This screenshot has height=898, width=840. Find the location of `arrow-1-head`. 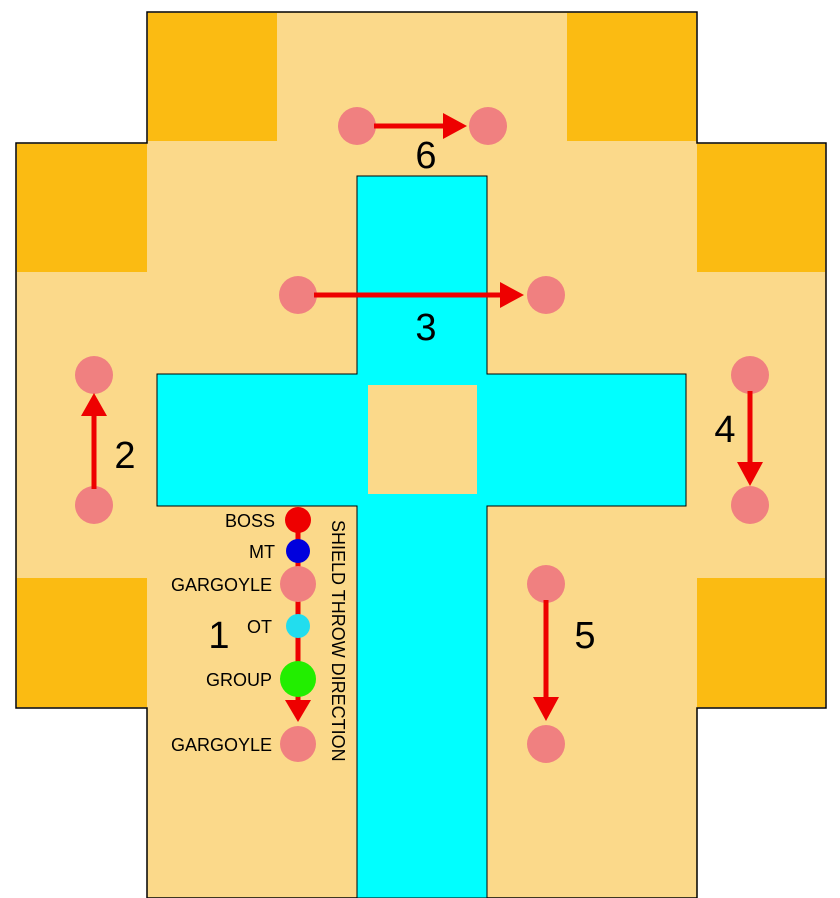

arrow-1-head is located at coordinates (298, 711).